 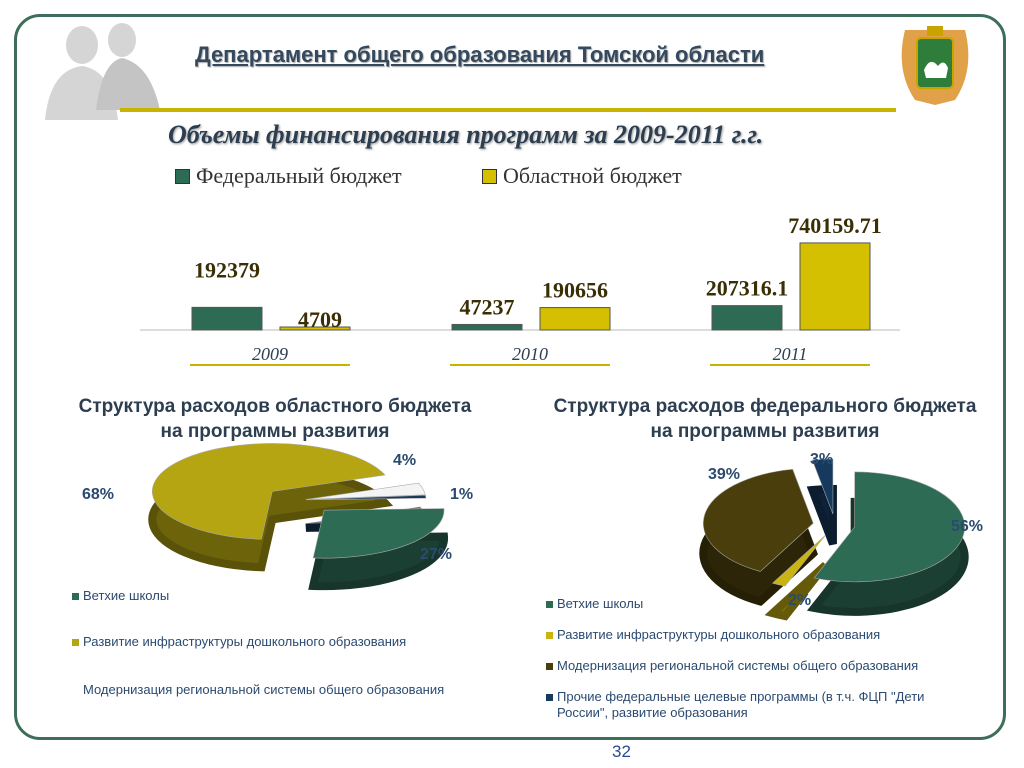 What do you see at coordinates (592, 175) in the screenshot?
I see `legend-label: Областной бюджет` at bounding box center [592, 175].